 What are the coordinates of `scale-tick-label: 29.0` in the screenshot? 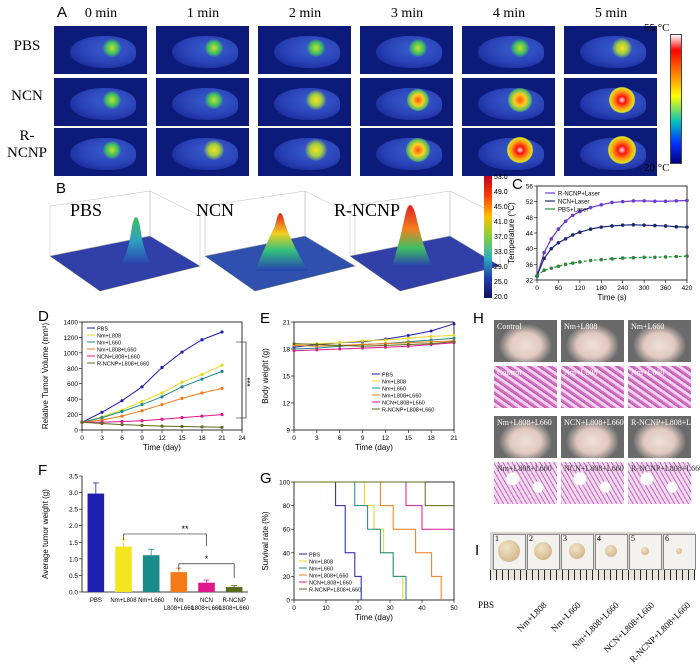 It's located at (501, 267).